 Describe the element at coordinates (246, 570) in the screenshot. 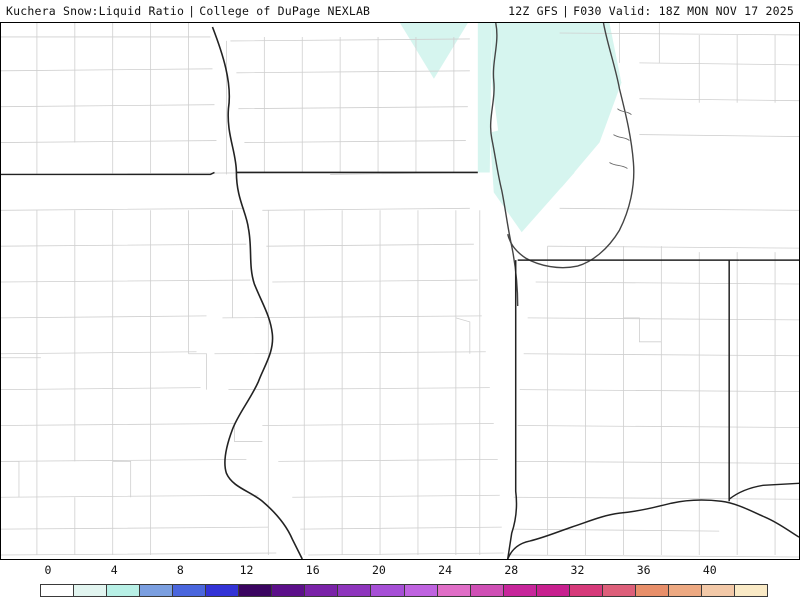

I see `colorbar-tick-label: 12` at that location.